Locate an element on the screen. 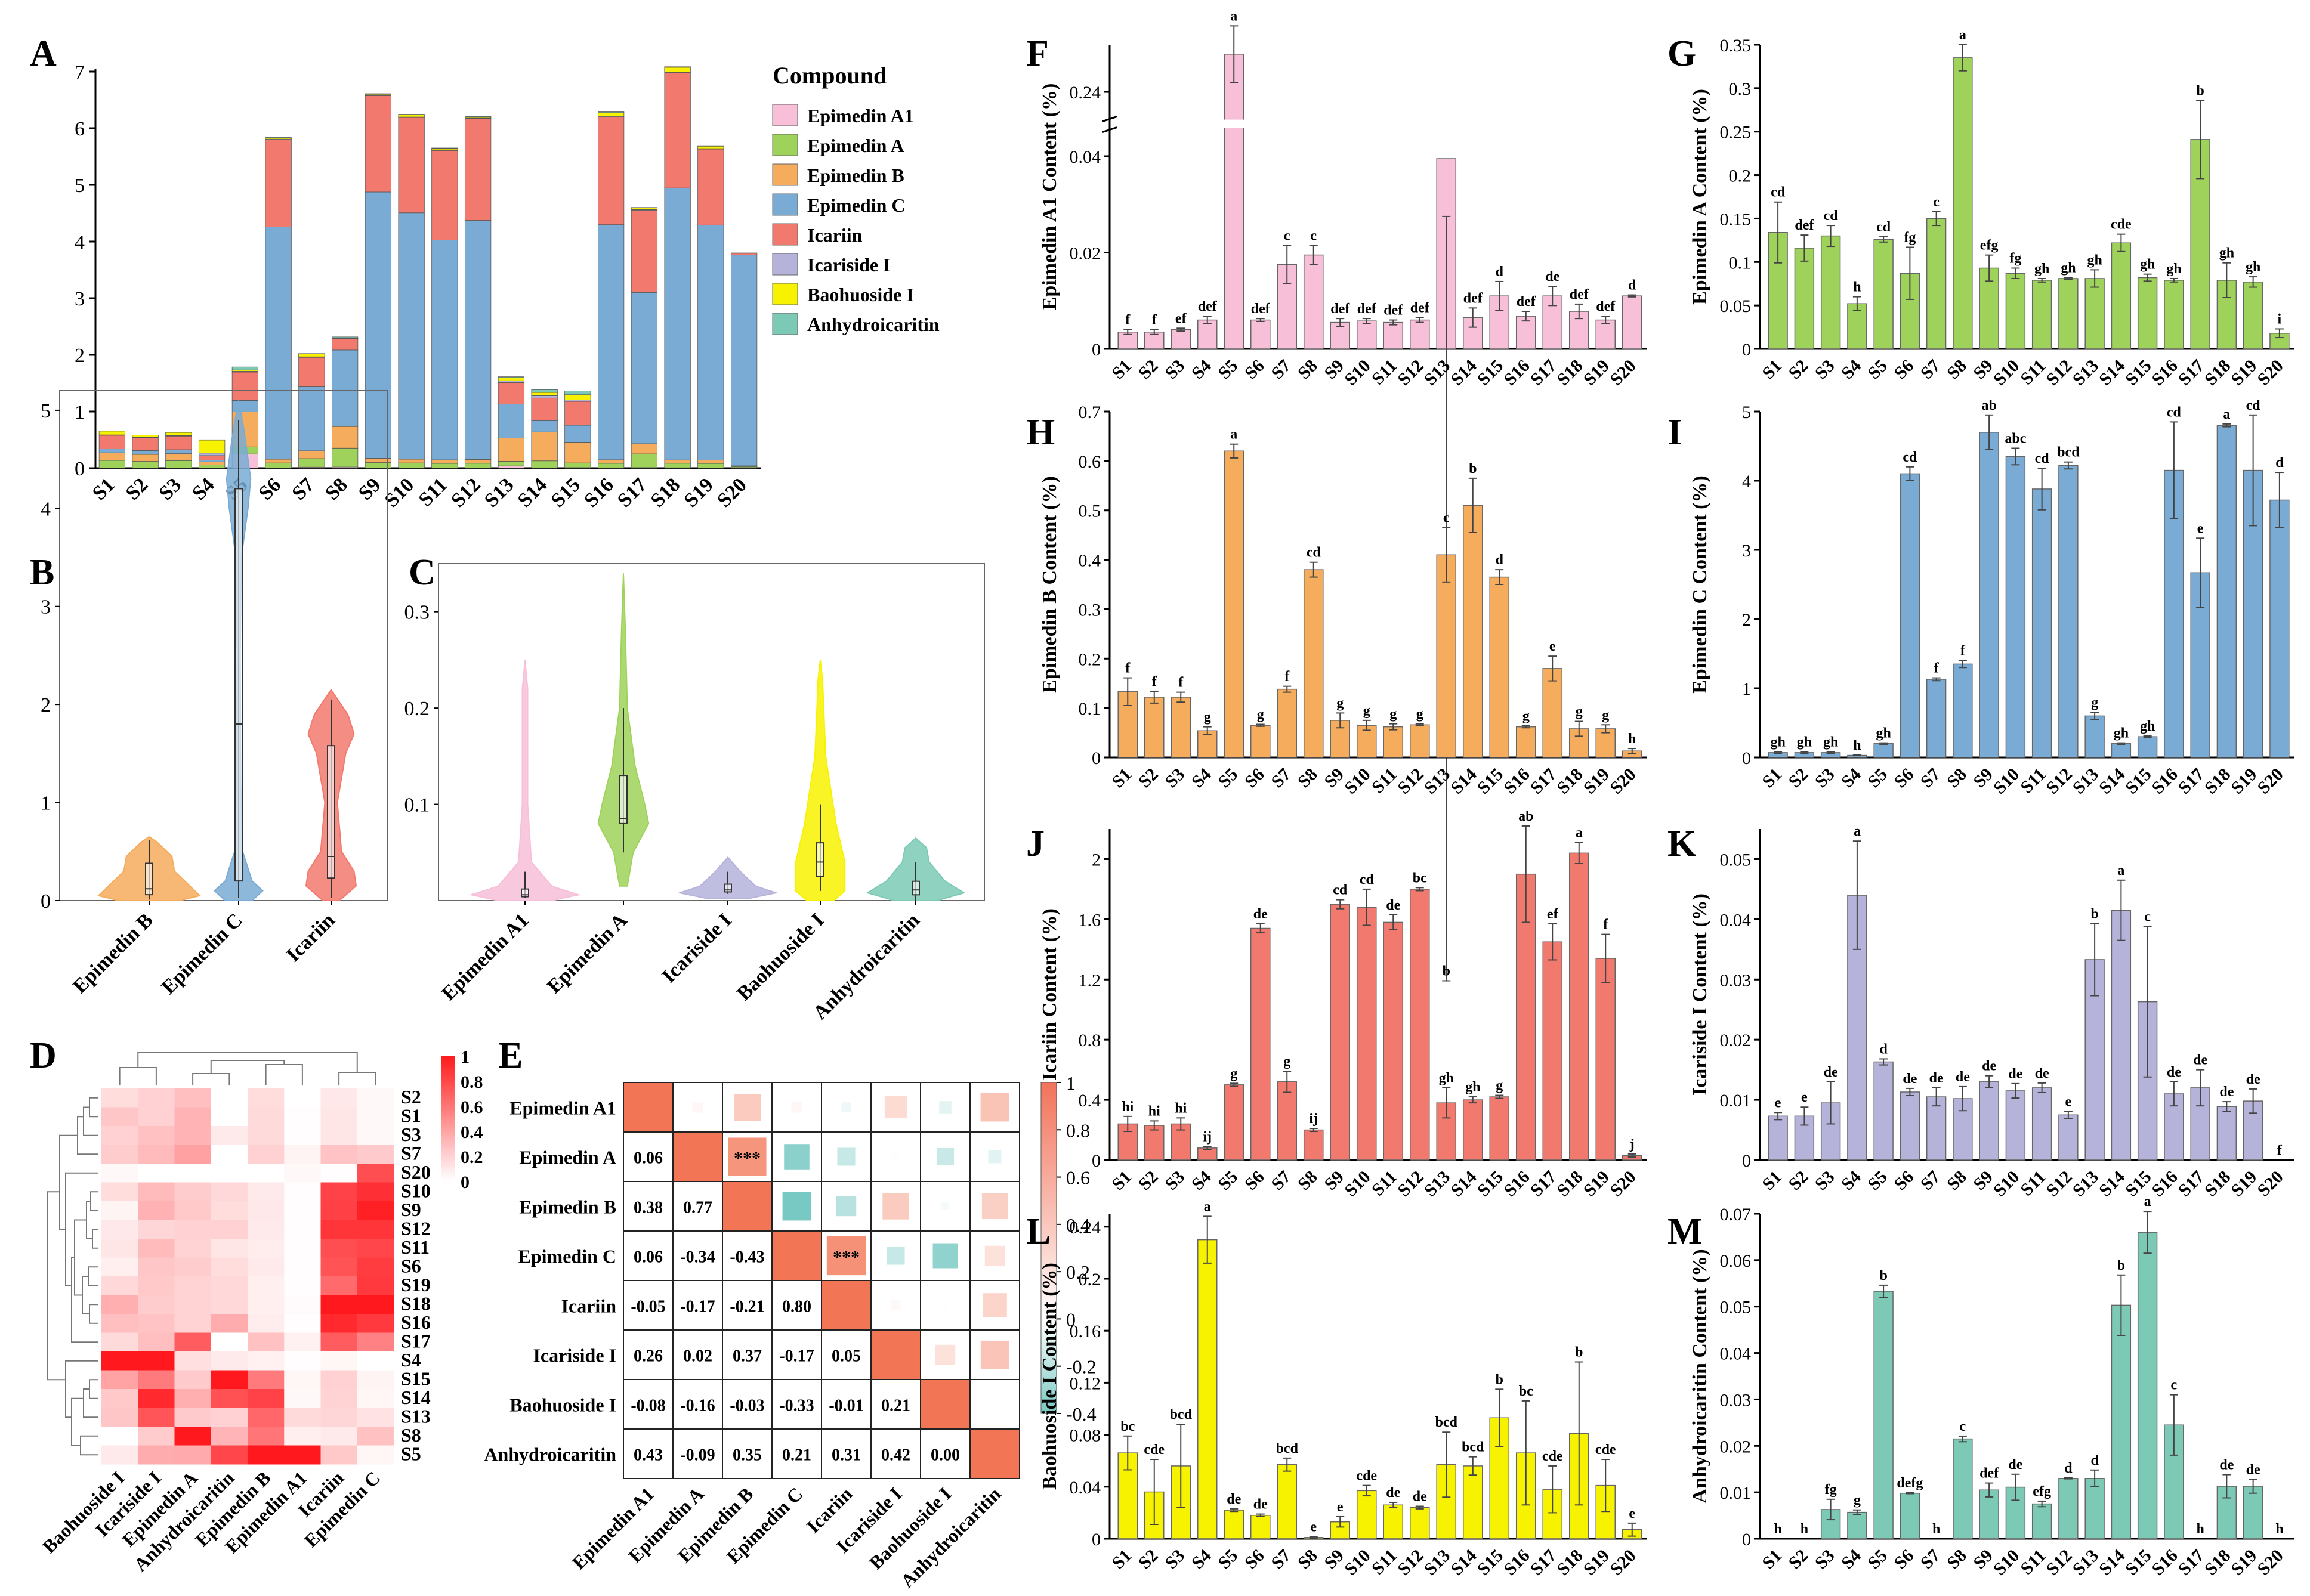 The image size is (2310, 1596). diagonal-cell is located at coordinates (945, 1404).